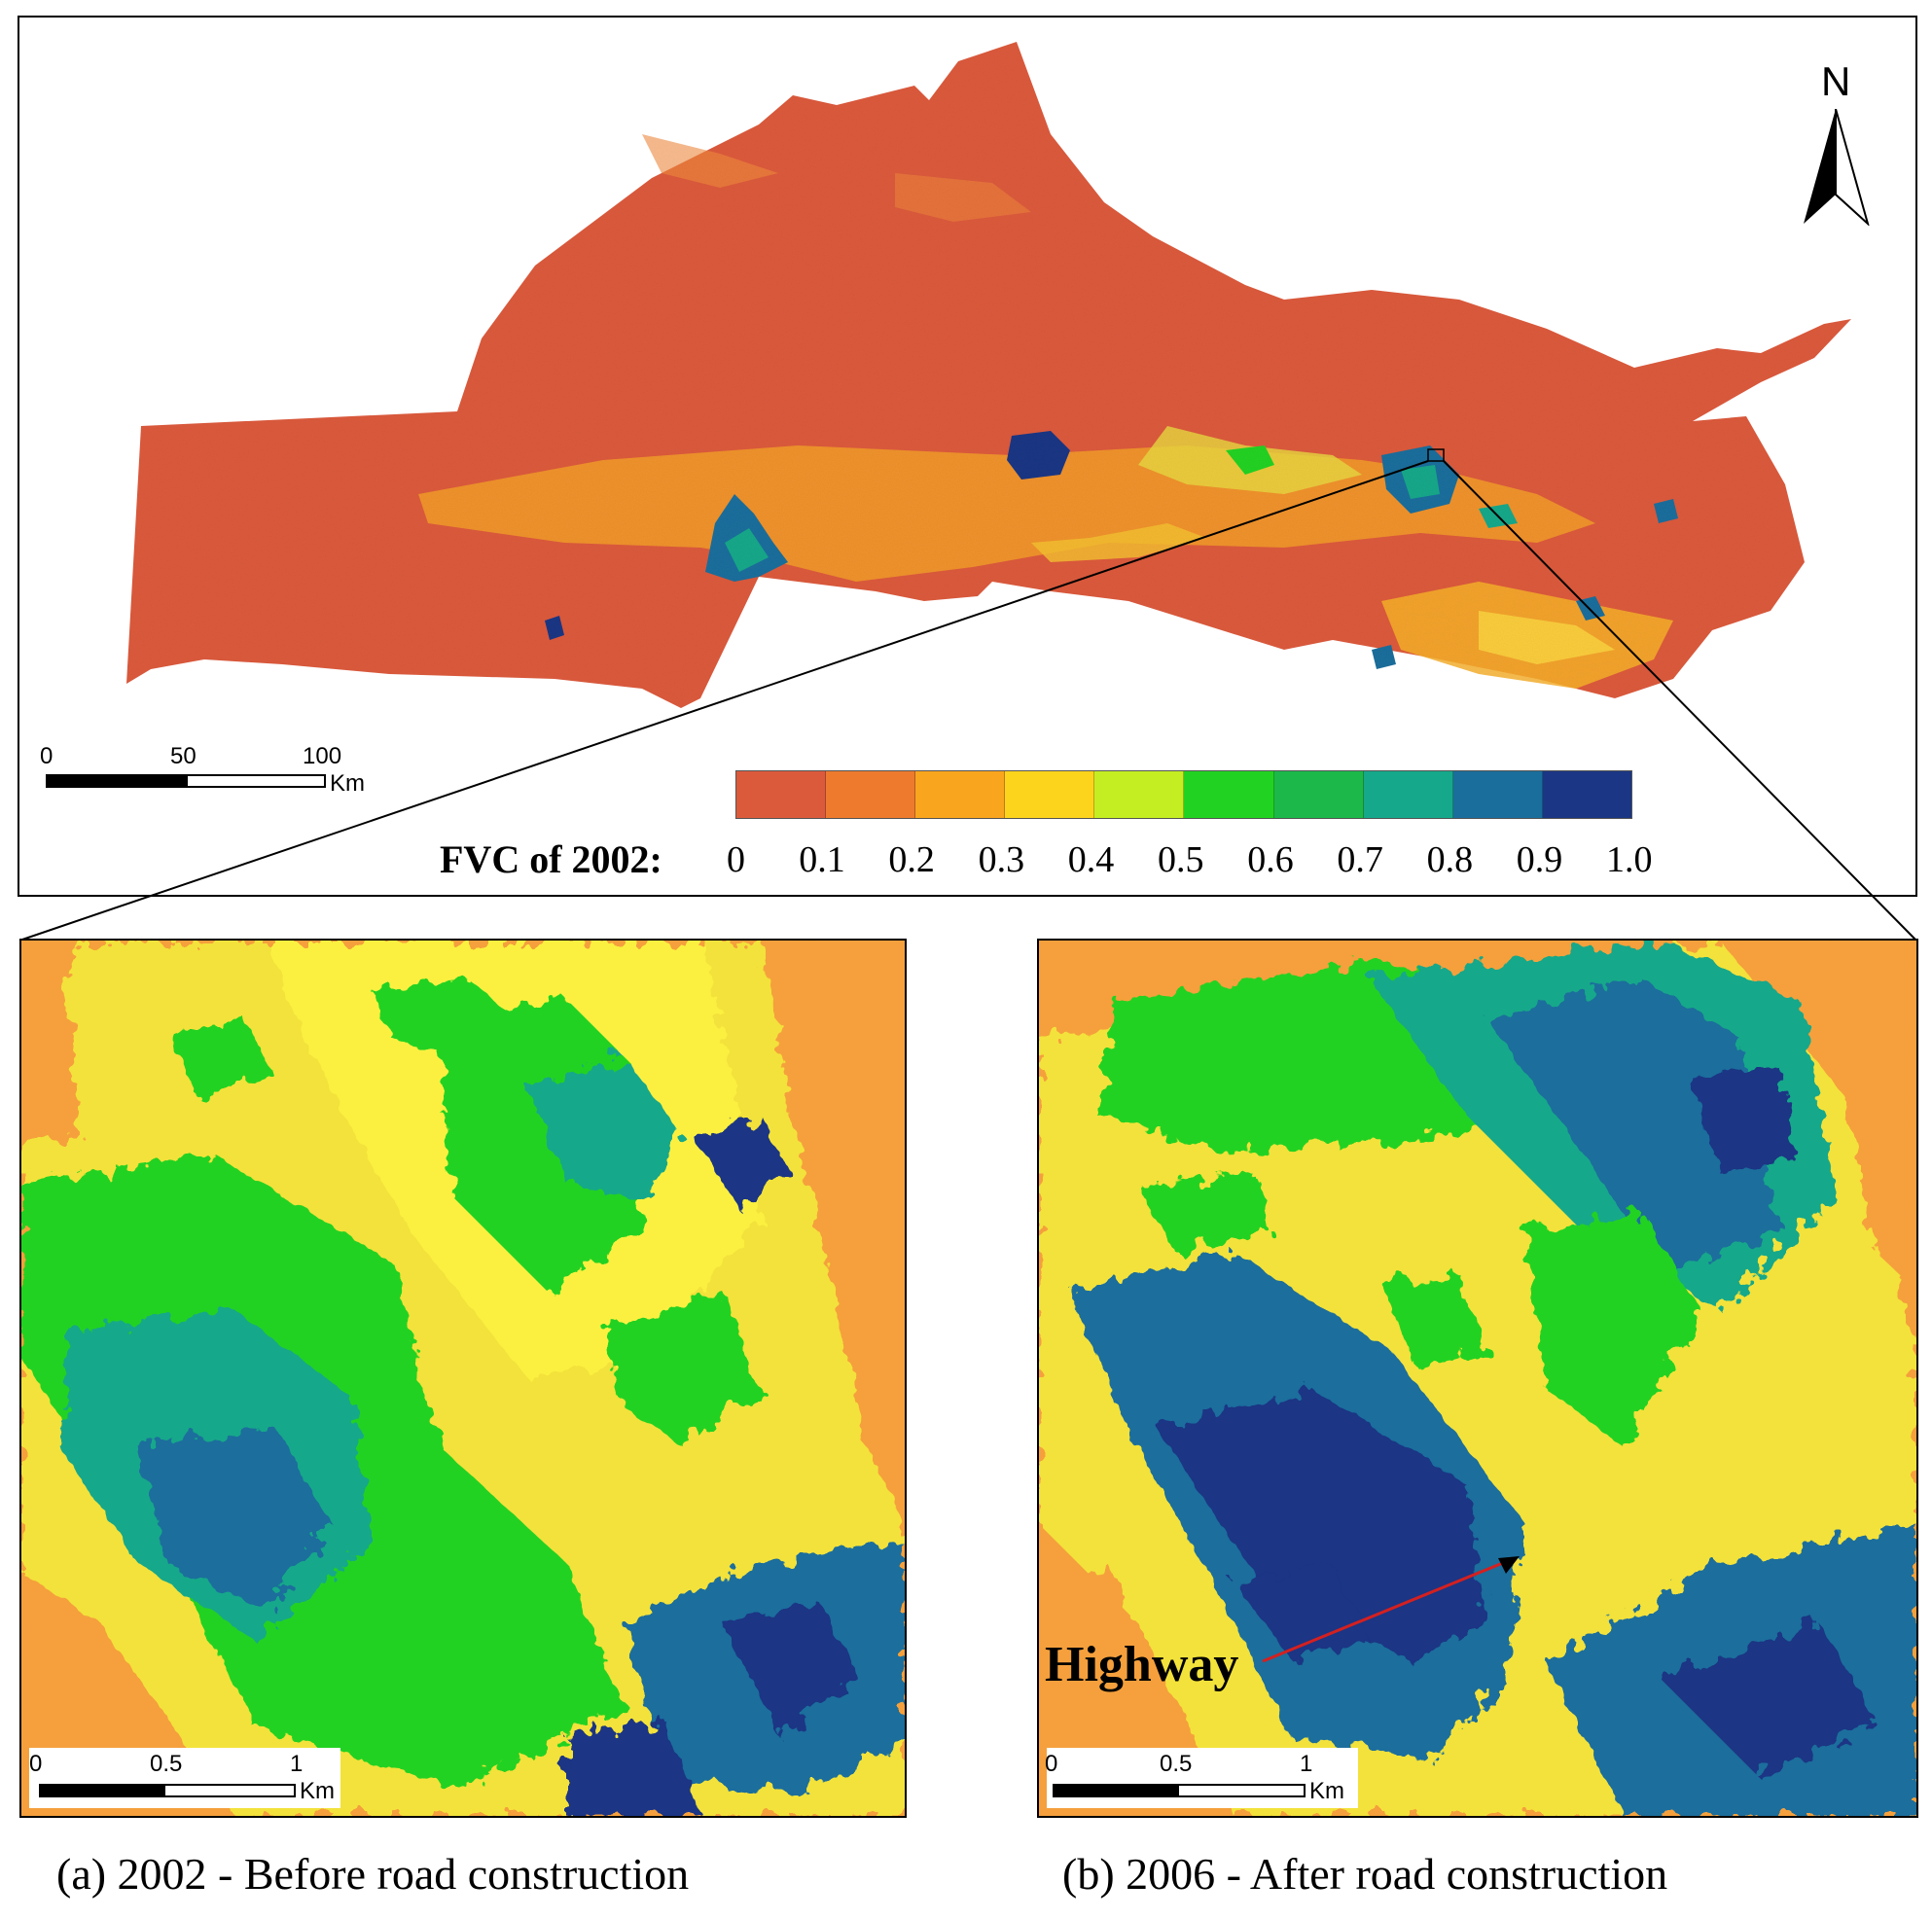  What do you see at coordinates (1539, 859) in the screenshot?
I see `legend-tick-9: 0.9` at bounding box center [1539, 859].